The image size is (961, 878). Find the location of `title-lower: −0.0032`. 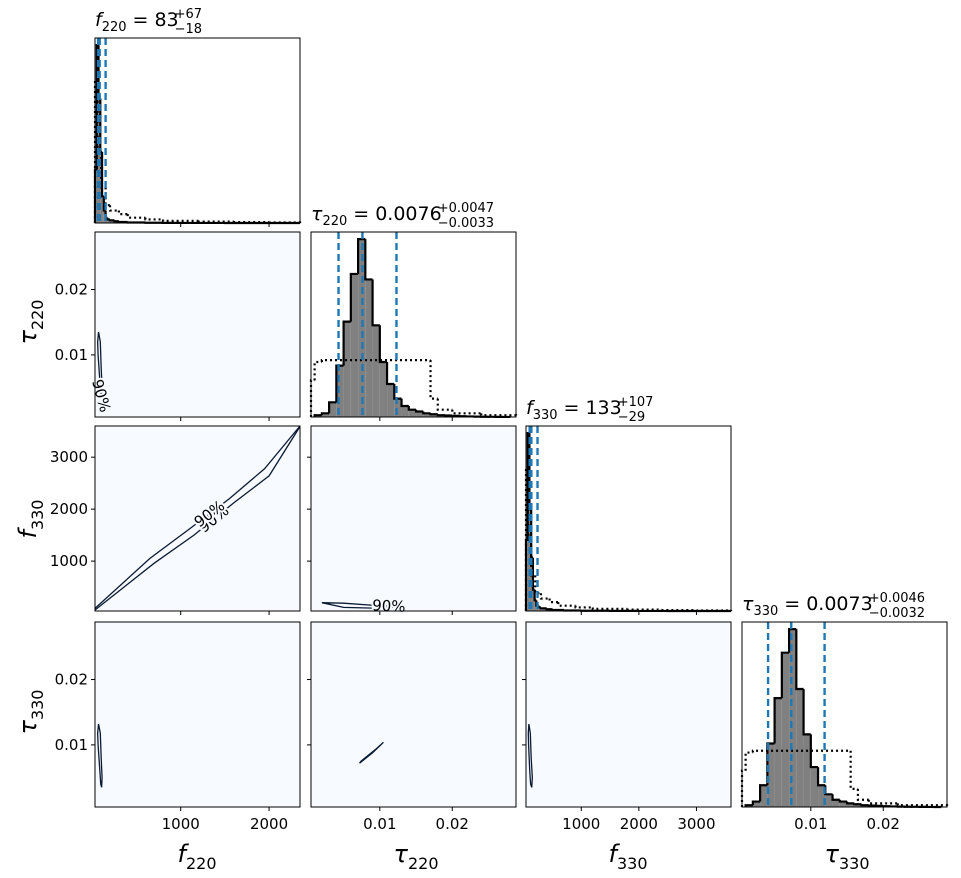

title-lower: −0.0032 is located at coordinates (897, 613).